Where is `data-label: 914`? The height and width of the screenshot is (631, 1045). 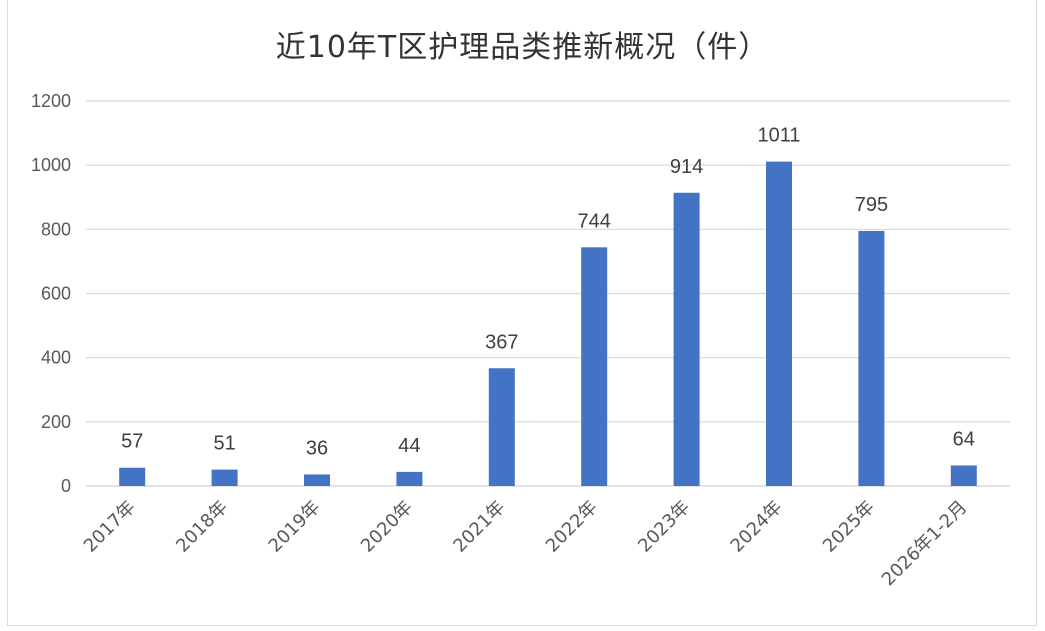 data-label: 914 is located at coordinates (686, 167).